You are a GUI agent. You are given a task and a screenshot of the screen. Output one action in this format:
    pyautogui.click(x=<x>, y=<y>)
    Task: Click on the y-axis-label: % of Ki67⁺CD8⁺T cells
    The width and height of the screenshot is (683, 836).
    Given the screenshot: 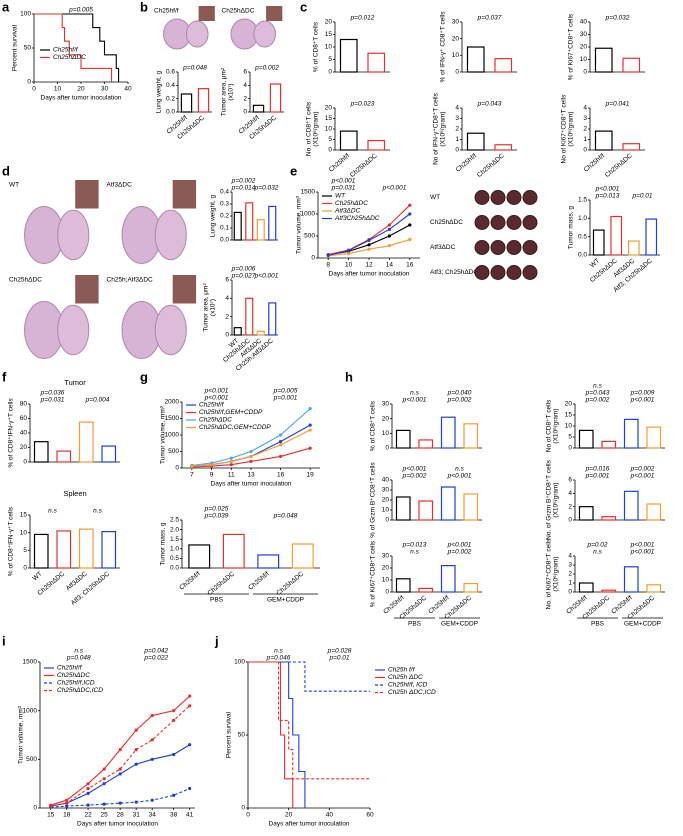 What is the action you would take?
    pyautogui.click(x=571, y=46)
    